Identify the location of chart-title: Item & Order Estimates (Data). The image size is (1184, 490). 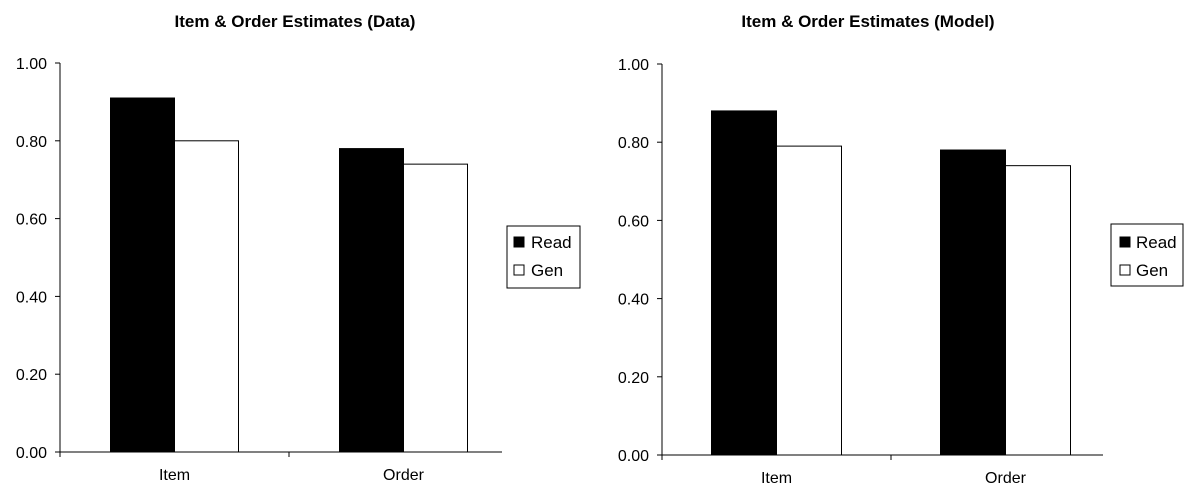
(295, 21).